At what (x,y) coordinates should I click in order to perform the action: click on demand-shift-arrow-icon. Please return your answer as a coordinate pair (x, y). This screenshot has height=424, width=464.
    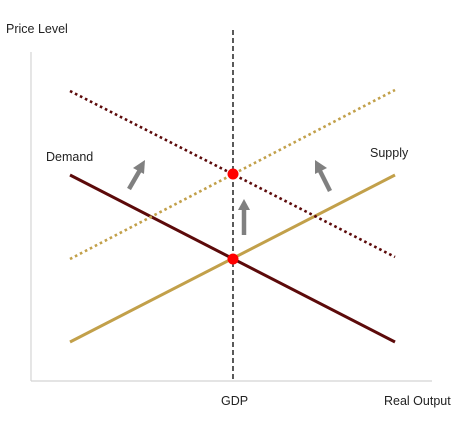
    Looking at the image, I should click on (136, 175).